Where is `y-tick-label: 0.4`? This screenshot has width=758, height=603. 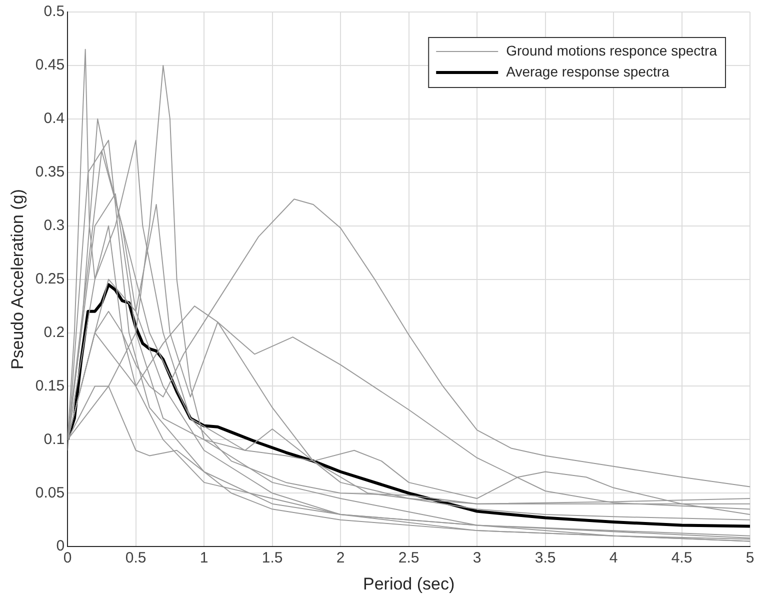
y-tick-label: 0.4 is located at coordinates (54, 119).